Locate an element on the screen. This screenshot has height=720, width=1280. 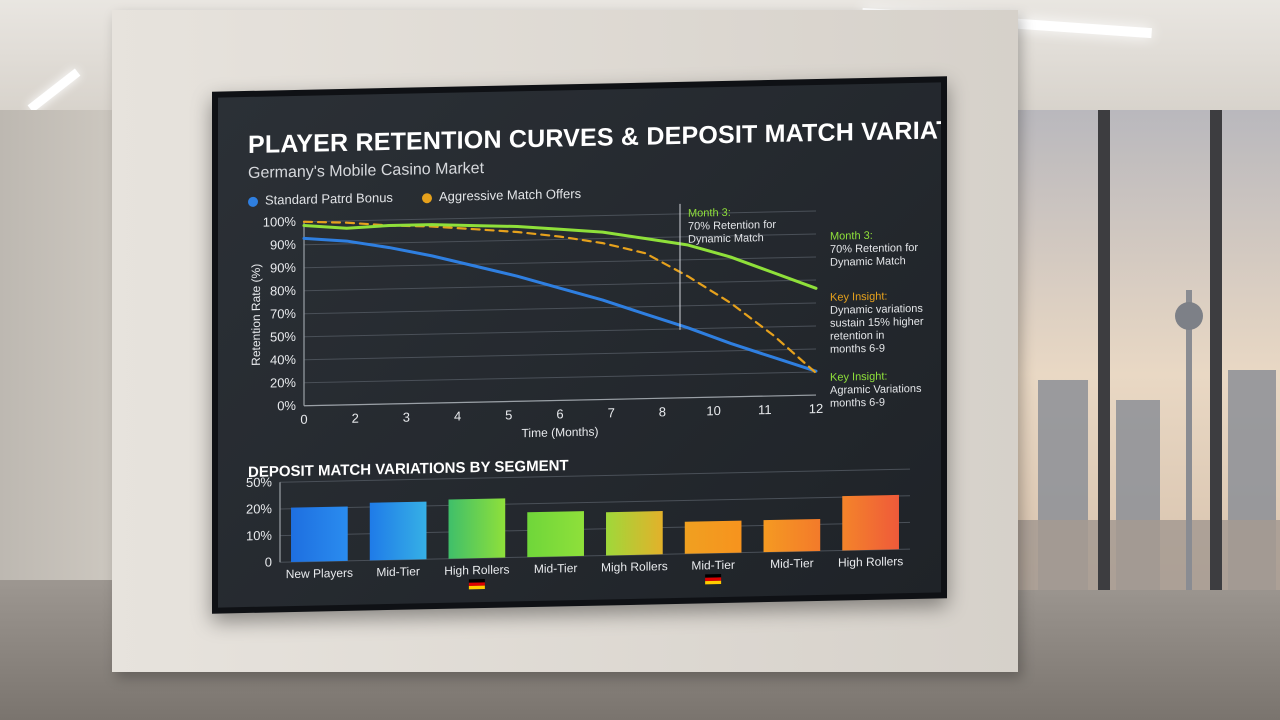
y-tick-label: 100% is located at coordinates (280, 222).